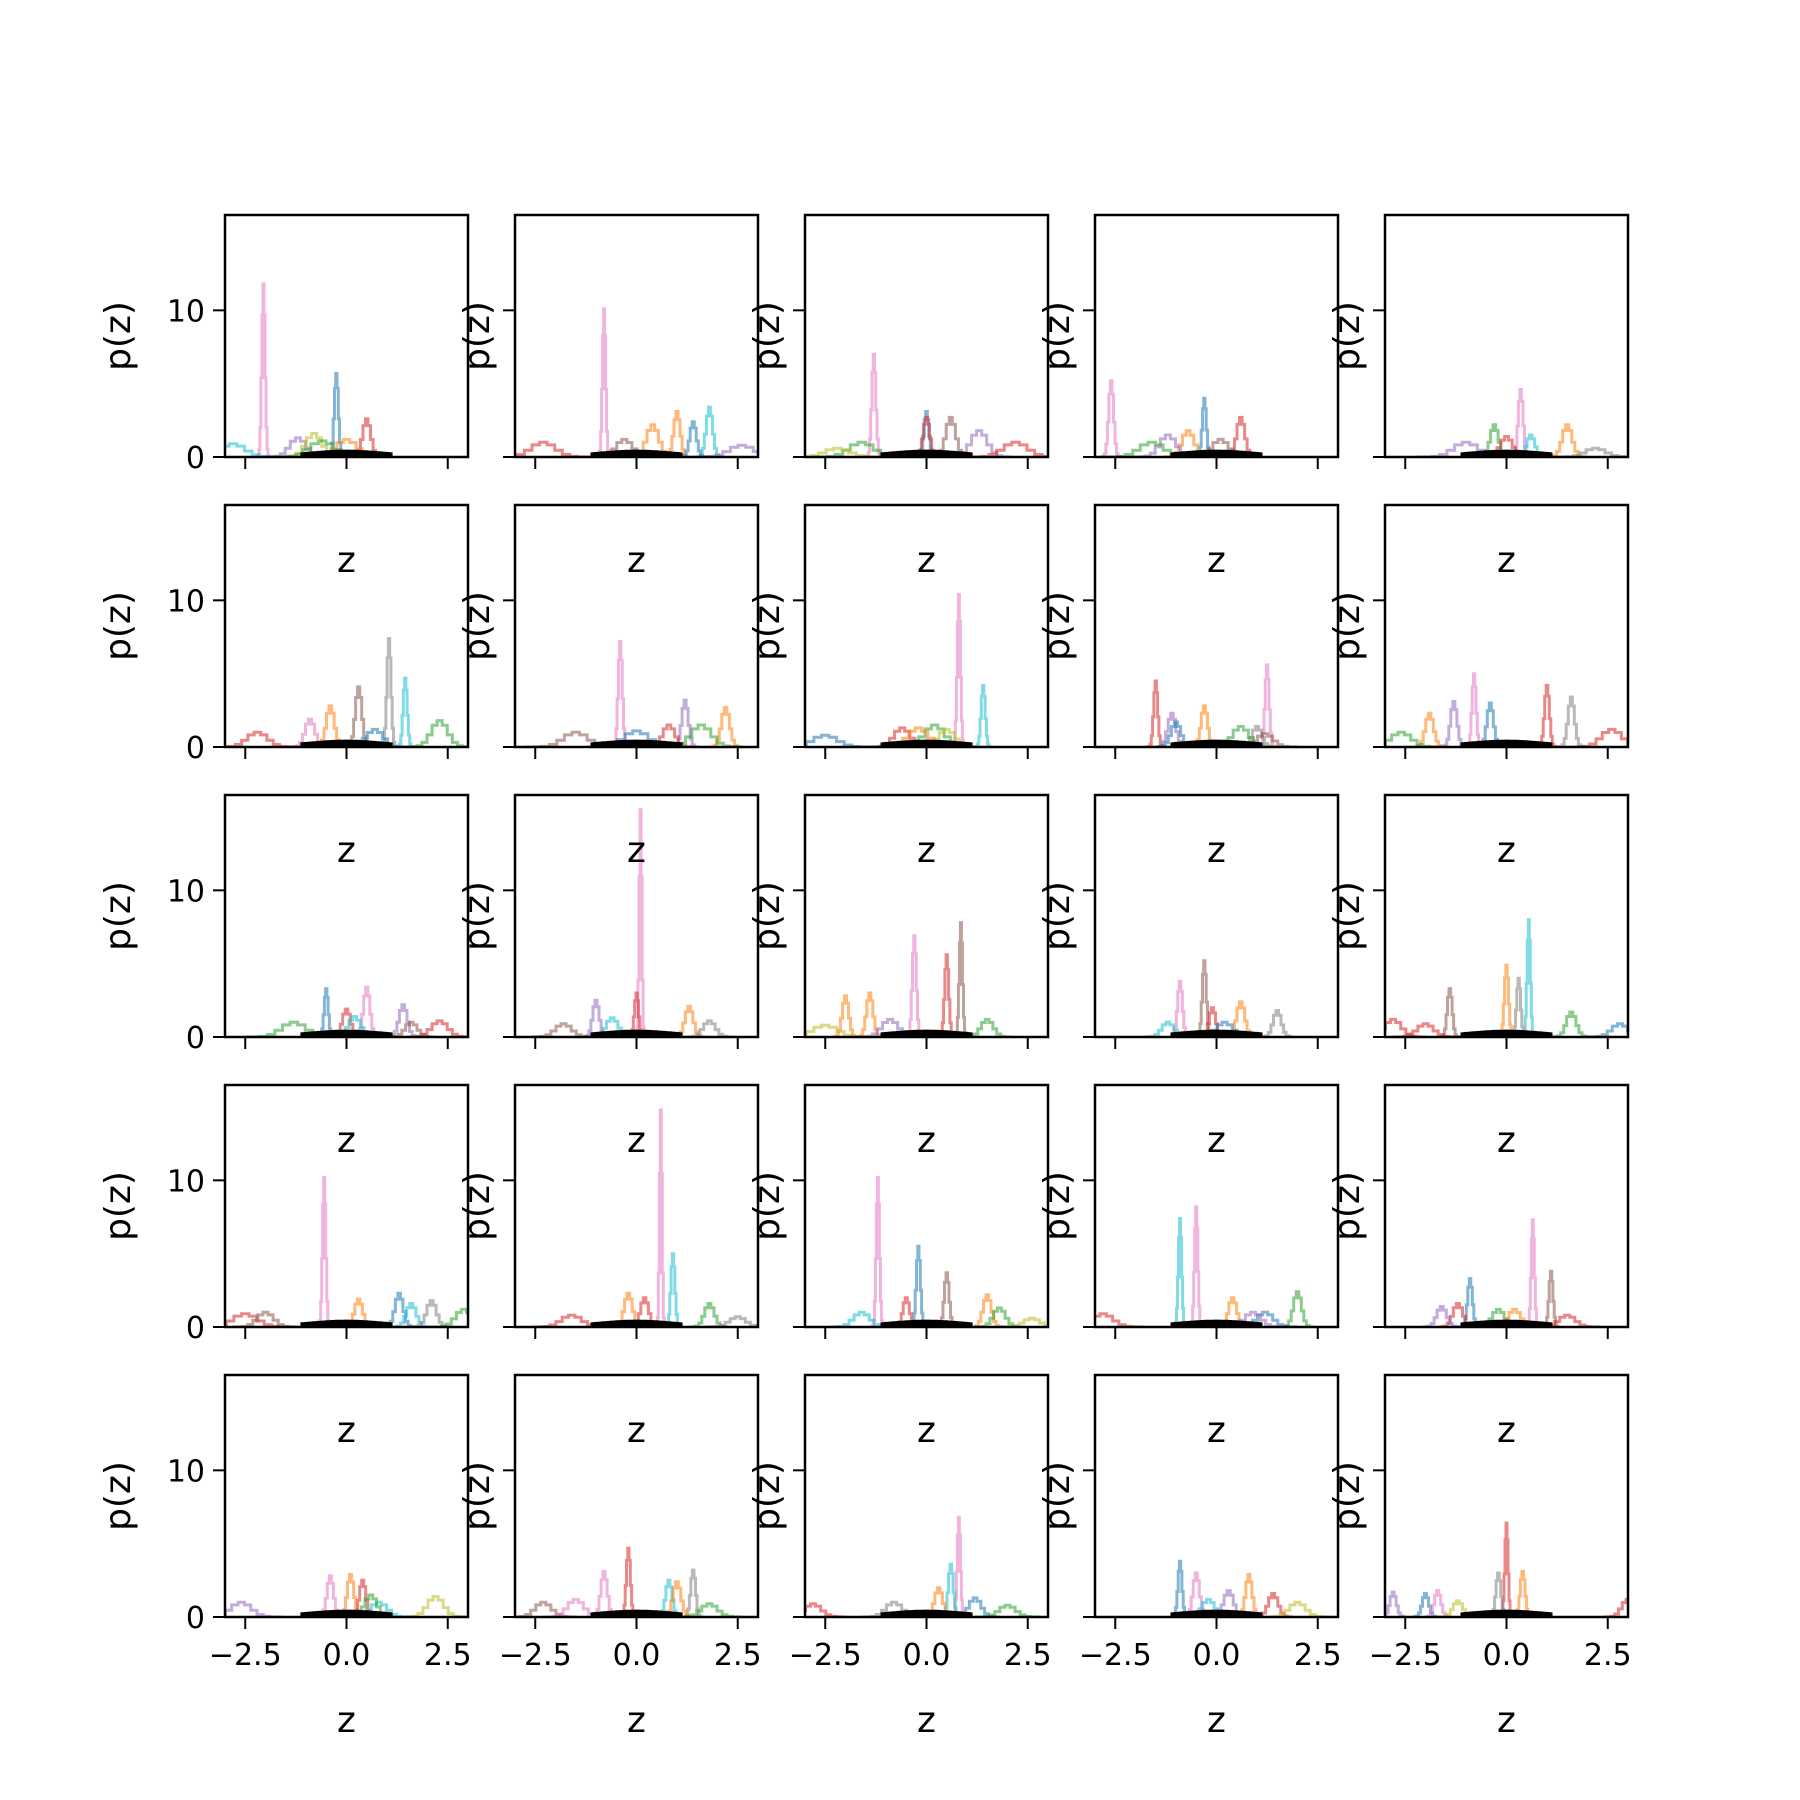  I want to click on subplot-r2-c0: 0 10 p(z), so click(284, 924).